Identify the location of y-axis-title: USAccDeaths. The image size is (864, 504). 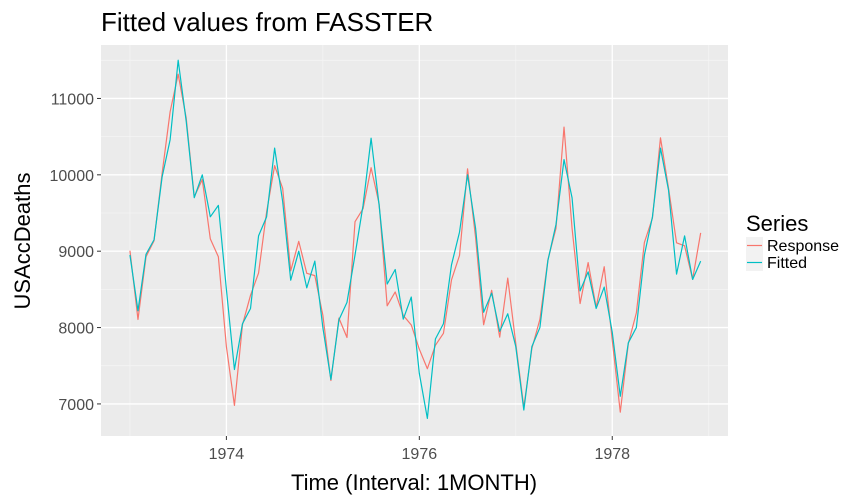
(22, 241).